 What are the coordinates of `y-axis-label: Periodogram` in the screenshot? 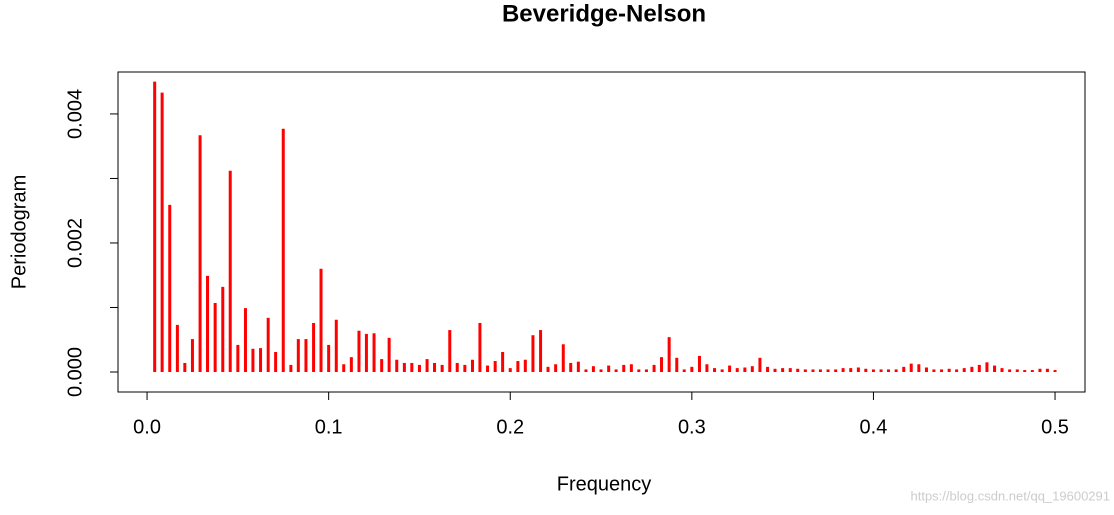 It's located at (19, 232).